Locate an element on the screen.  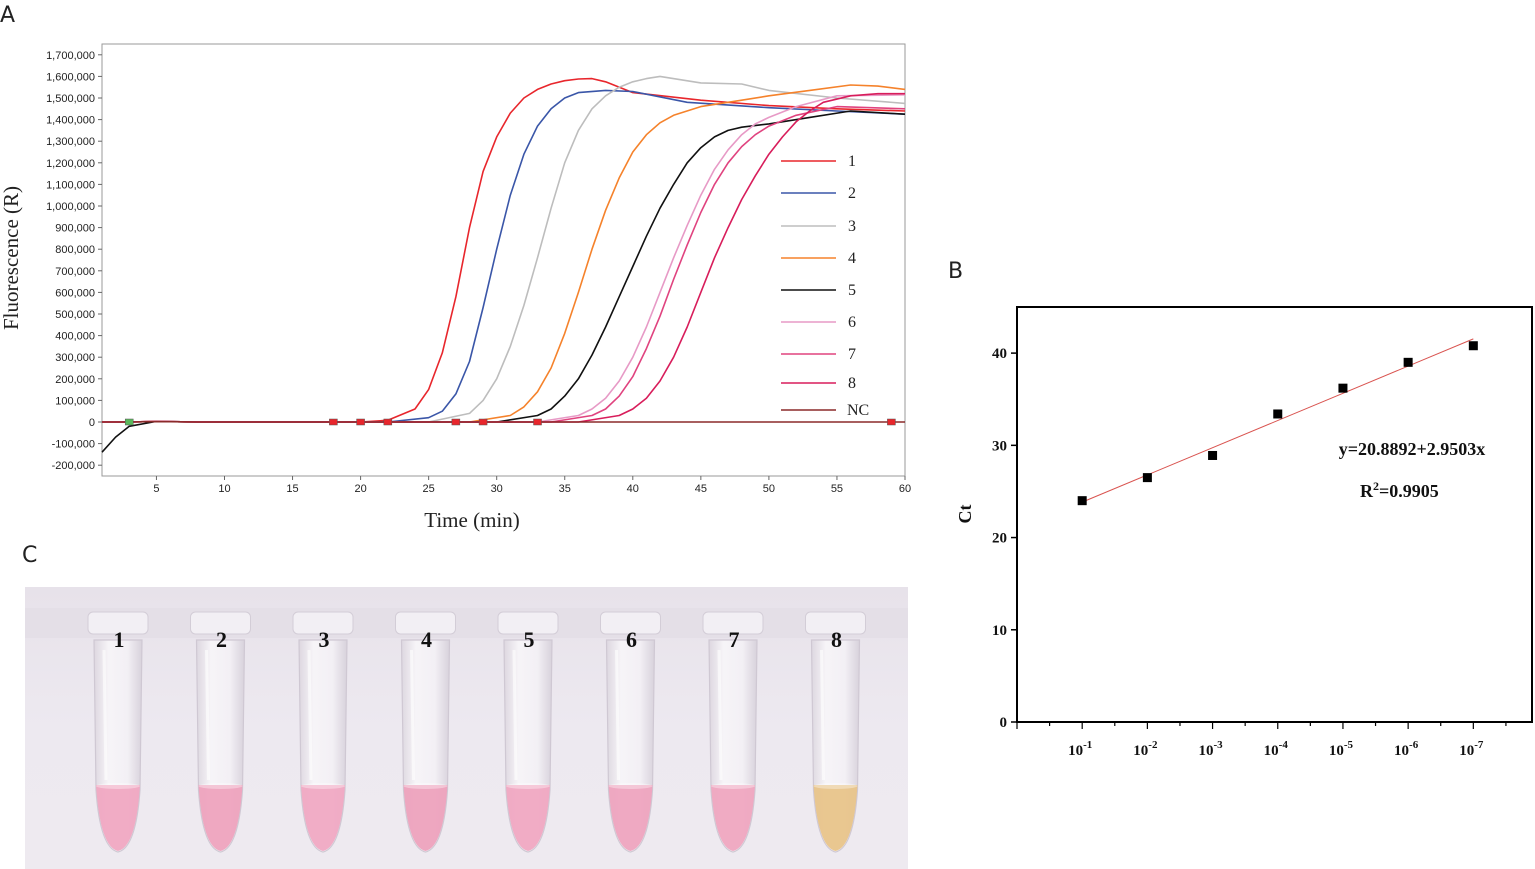
chart-b-x-tick-label: 10⁻³ is located at coordinates (1210, 749).